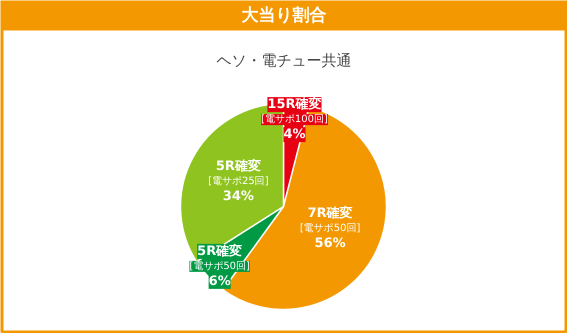 The image size is (567, 333). Describe the element at coordinates (294, 111) in the screenshot. I see `slice-label: 15R確変 [電サポ100回]` at that location.